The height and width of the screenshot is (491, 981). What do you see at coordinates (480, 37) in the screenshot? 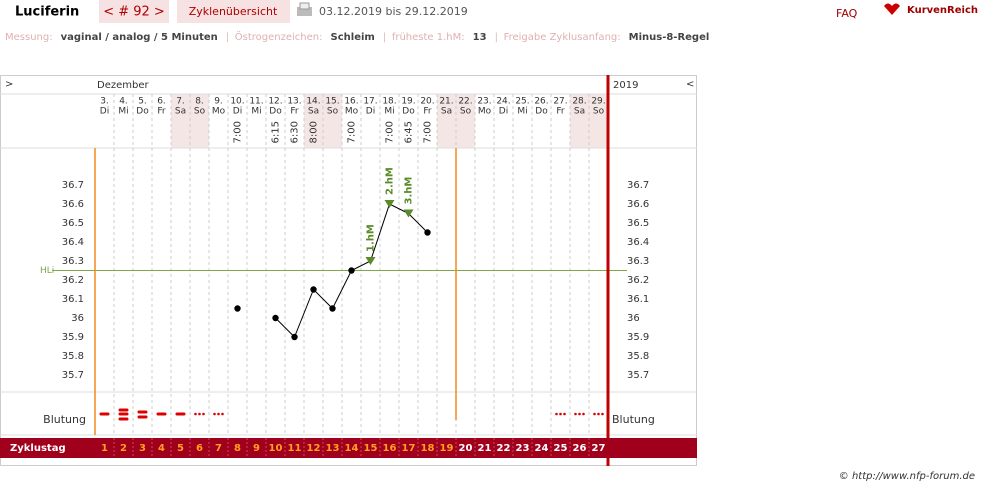
I see `info-value: 13` at bounding box center [480, 37].